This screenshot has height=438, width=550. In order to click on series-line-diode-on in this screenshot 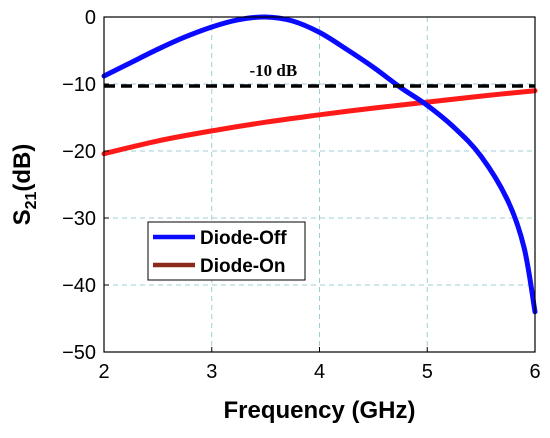, I will do `click(319, 122)`.